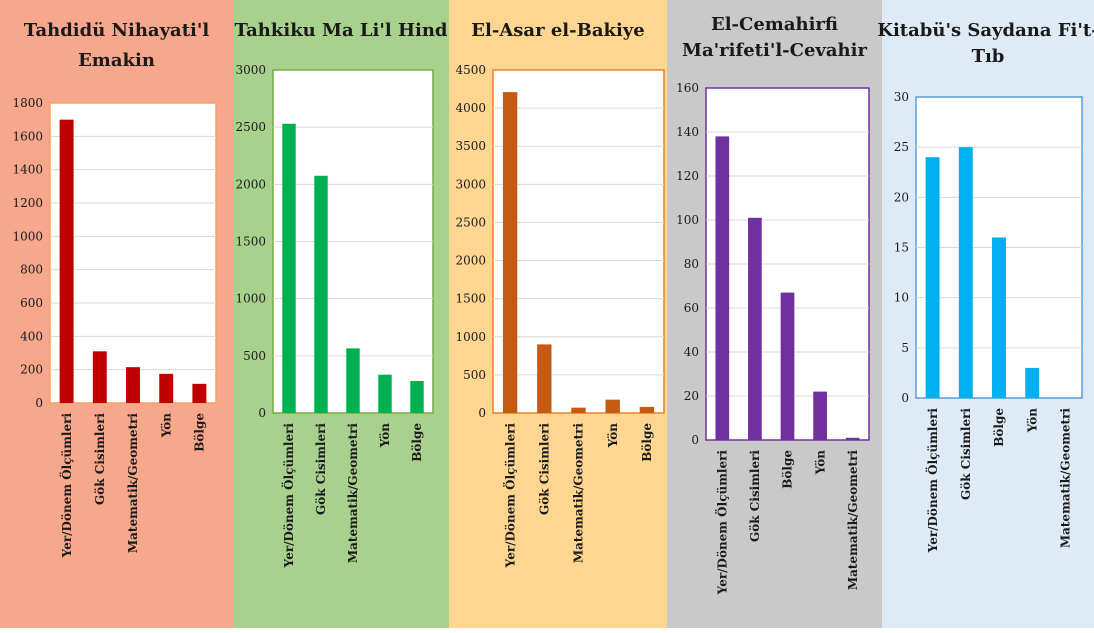  I want to click on y-tick-label: 4500, so click(470, 70).